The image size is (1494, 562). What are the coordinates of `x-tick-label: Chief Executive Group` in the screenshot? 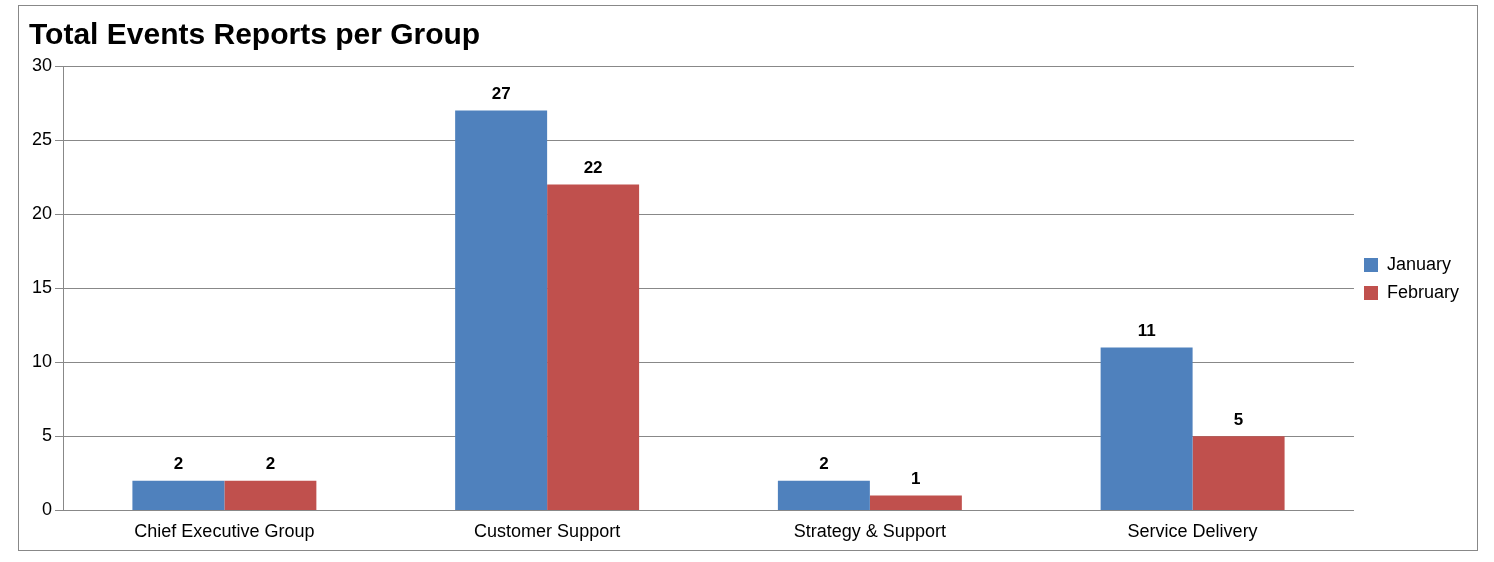 It's located at (224, 531).